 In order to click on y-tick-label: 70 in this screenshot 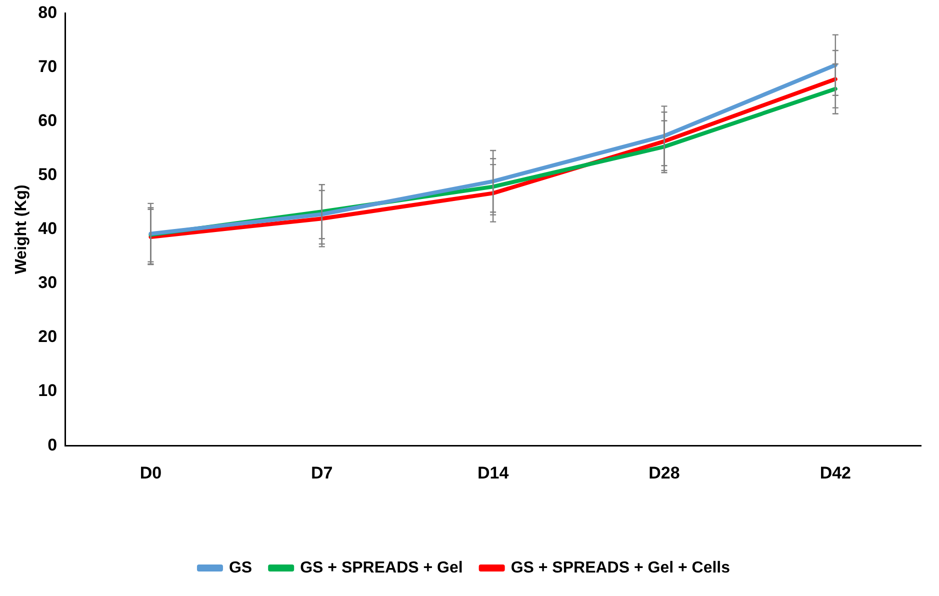, I will do `click(48, 66)`.